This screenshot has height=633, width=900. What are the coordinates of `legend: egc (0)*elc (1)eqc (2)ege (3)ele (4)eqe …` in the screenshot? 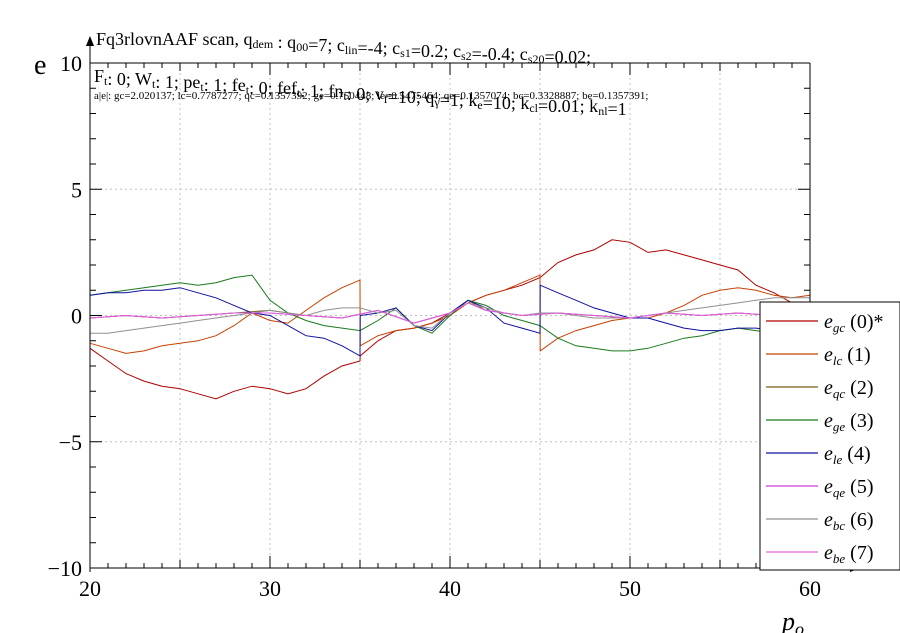 It's located at (829, 436).